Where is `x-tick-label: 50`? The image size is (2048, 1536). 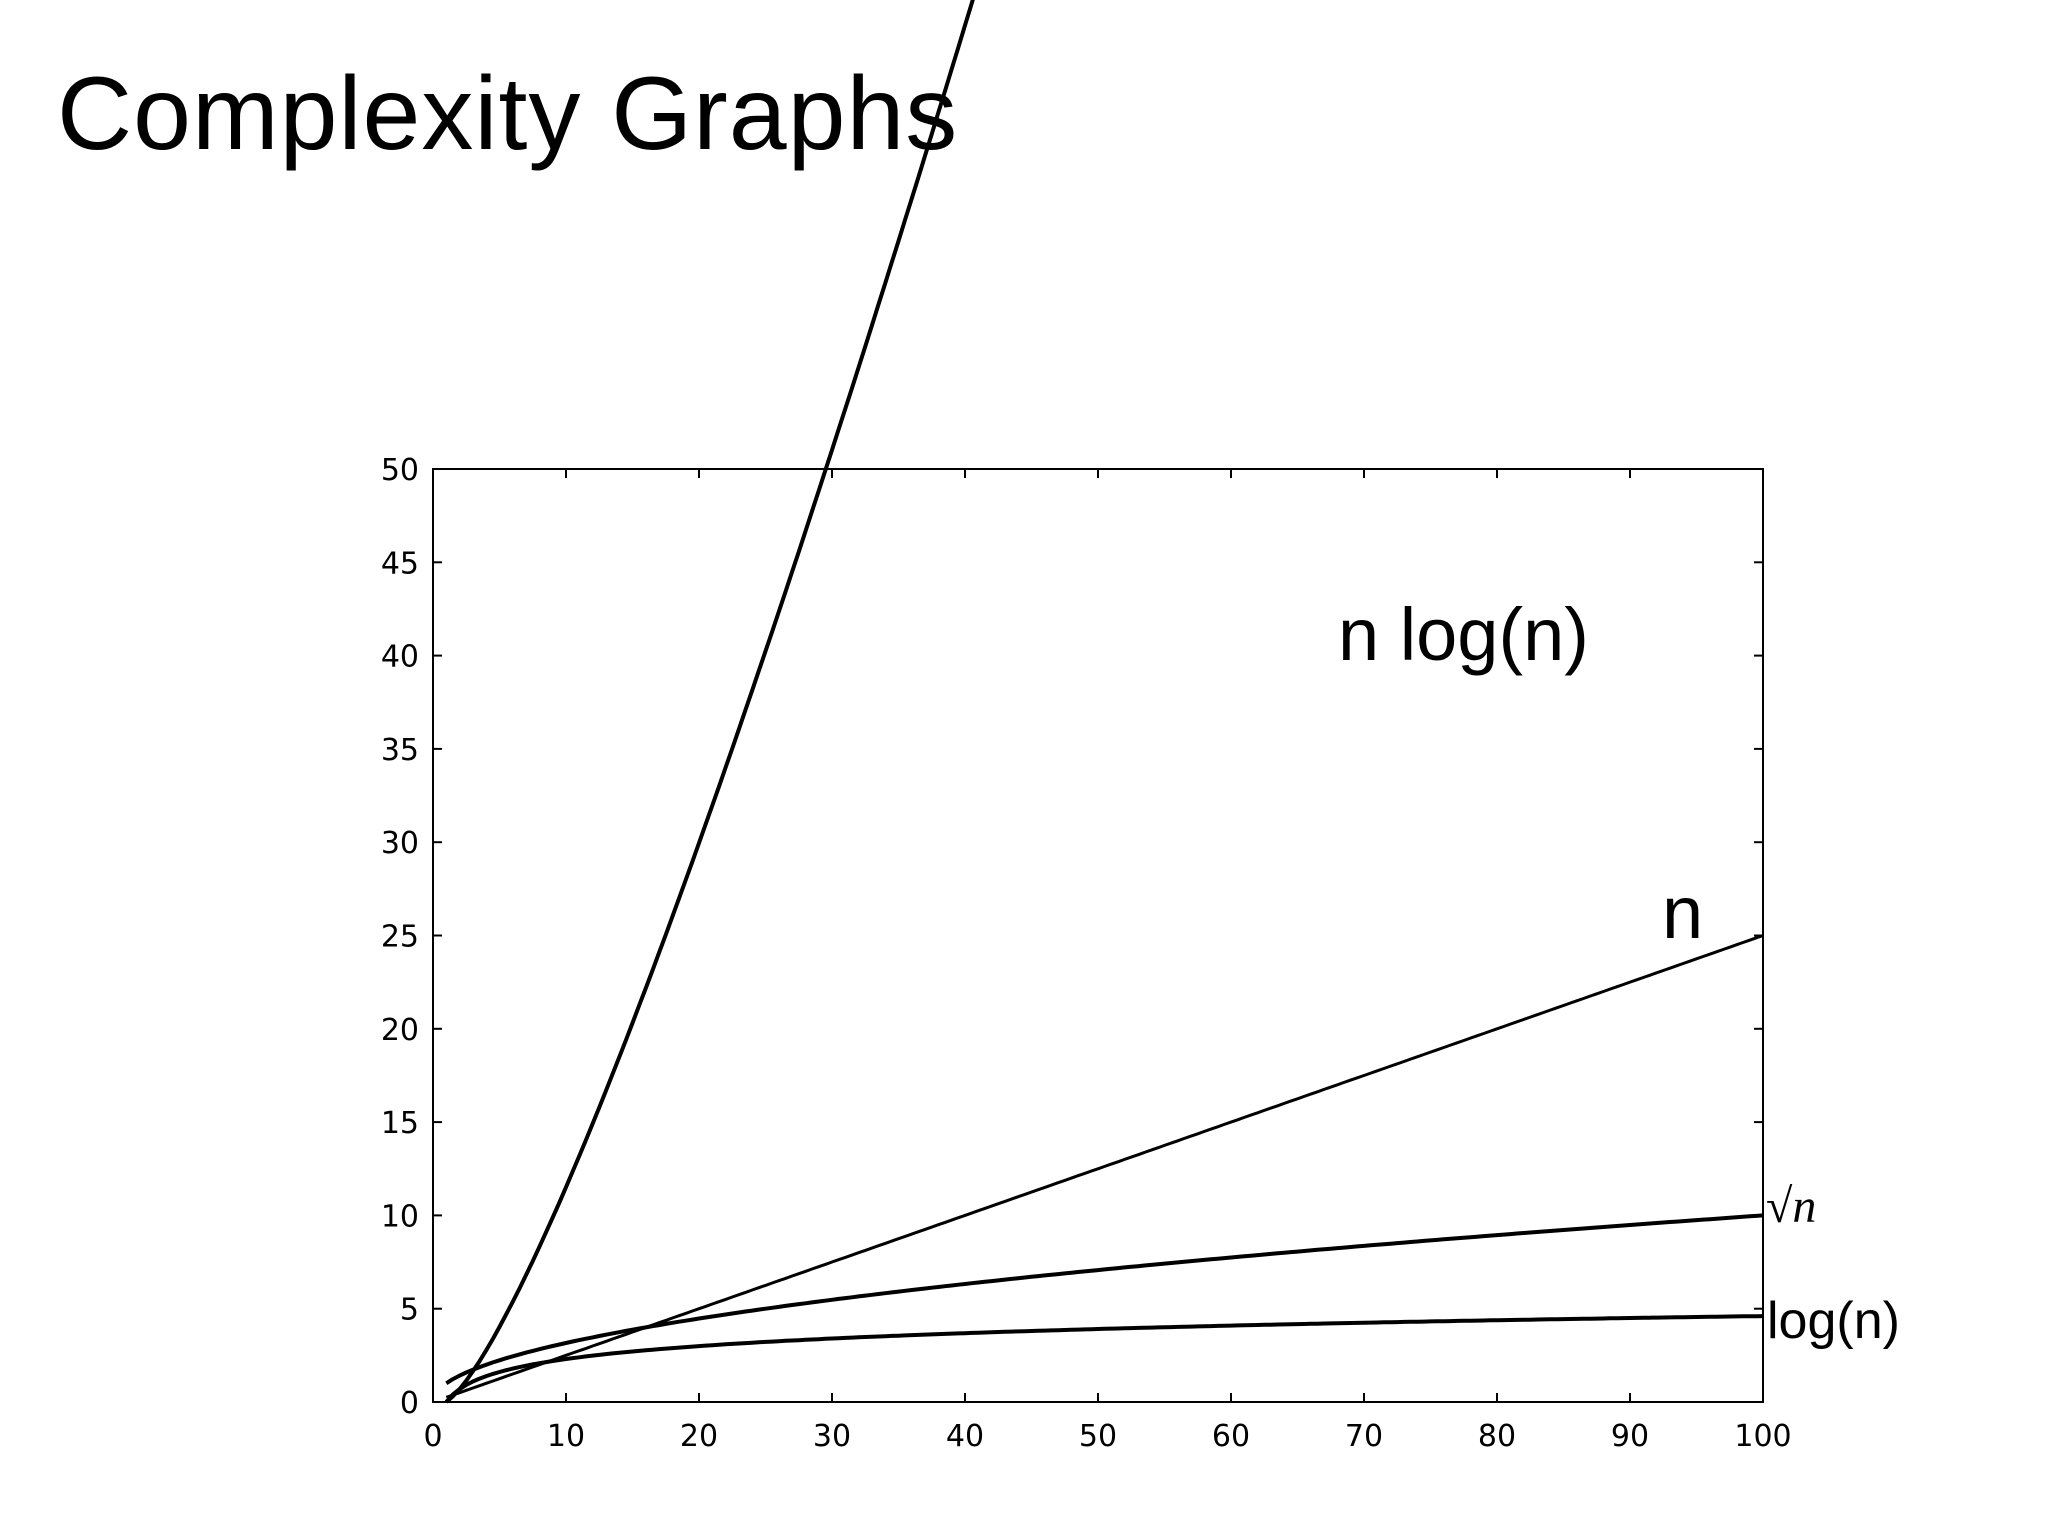 x-tick-label: 50 is located at coordinates (1098, 1436).